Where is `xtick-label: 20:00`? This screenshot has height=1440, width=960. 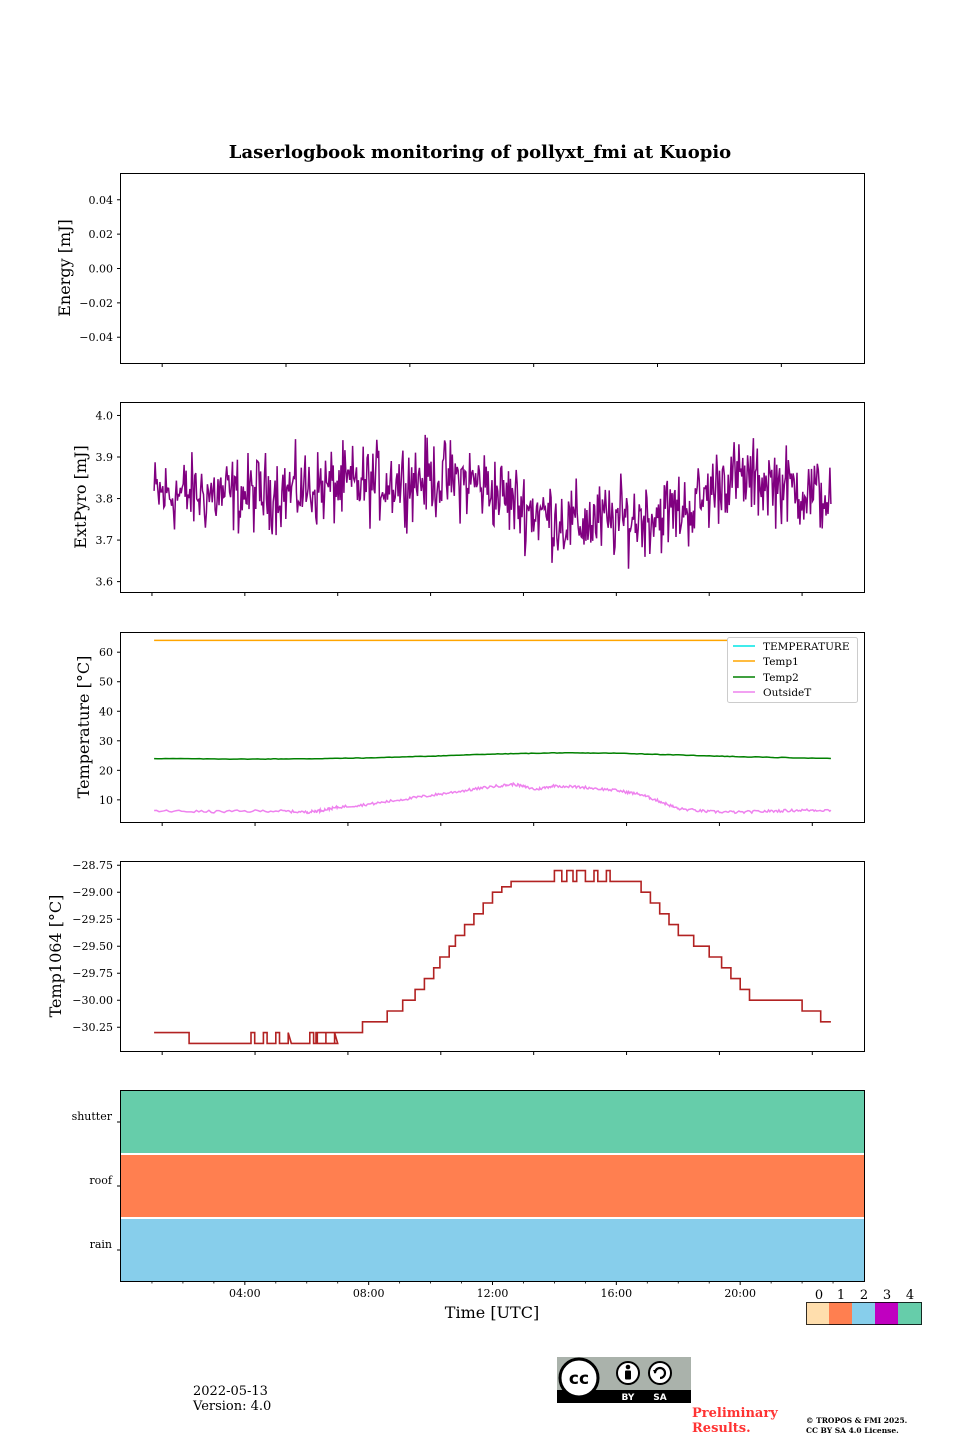
xtick-label: 20:00 is located at coordinates (740, 1293).